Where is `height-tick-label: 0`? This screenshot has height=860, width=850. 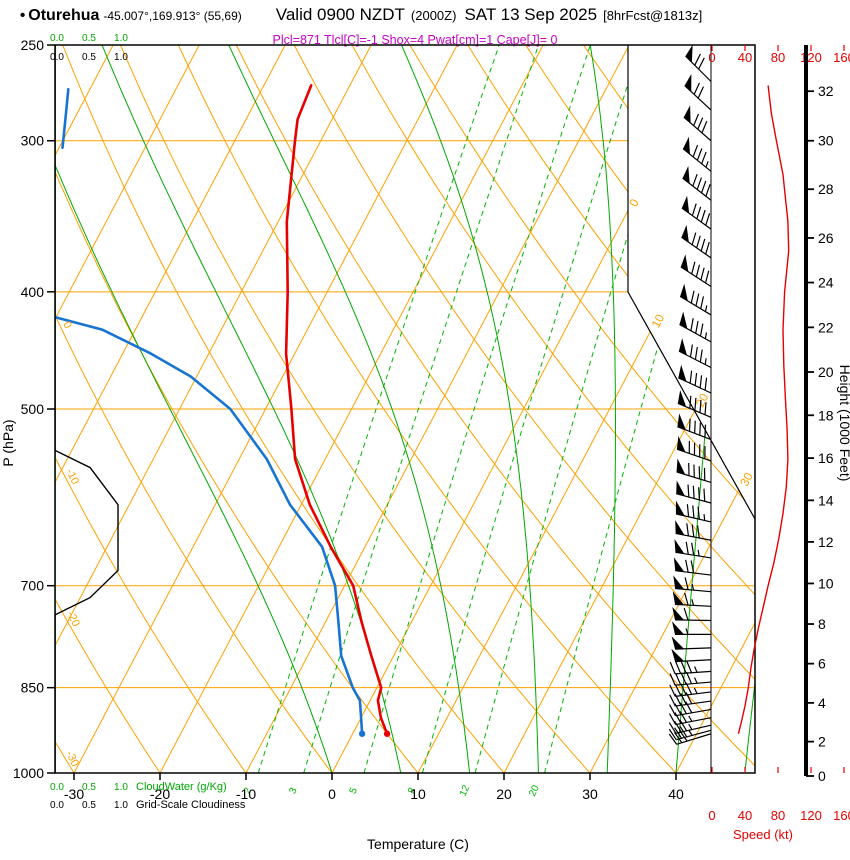
height-tick-label: 0 is located at coordinates (822, 776).